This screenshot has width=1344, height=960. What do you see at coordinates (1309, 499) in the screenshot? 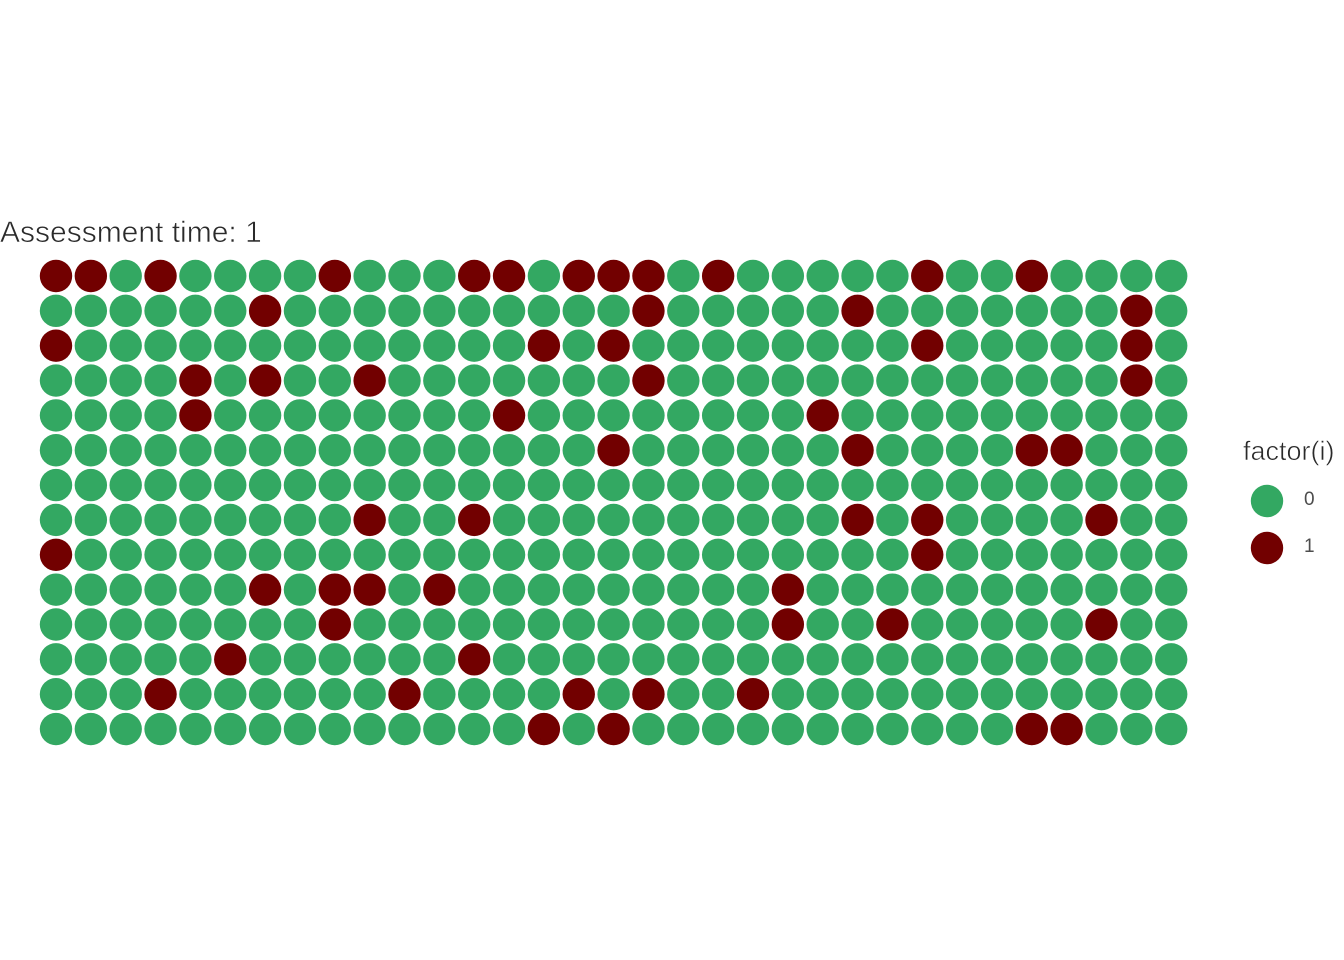
I see `legend-label-0: 0` at bounding box center [1309, 499].